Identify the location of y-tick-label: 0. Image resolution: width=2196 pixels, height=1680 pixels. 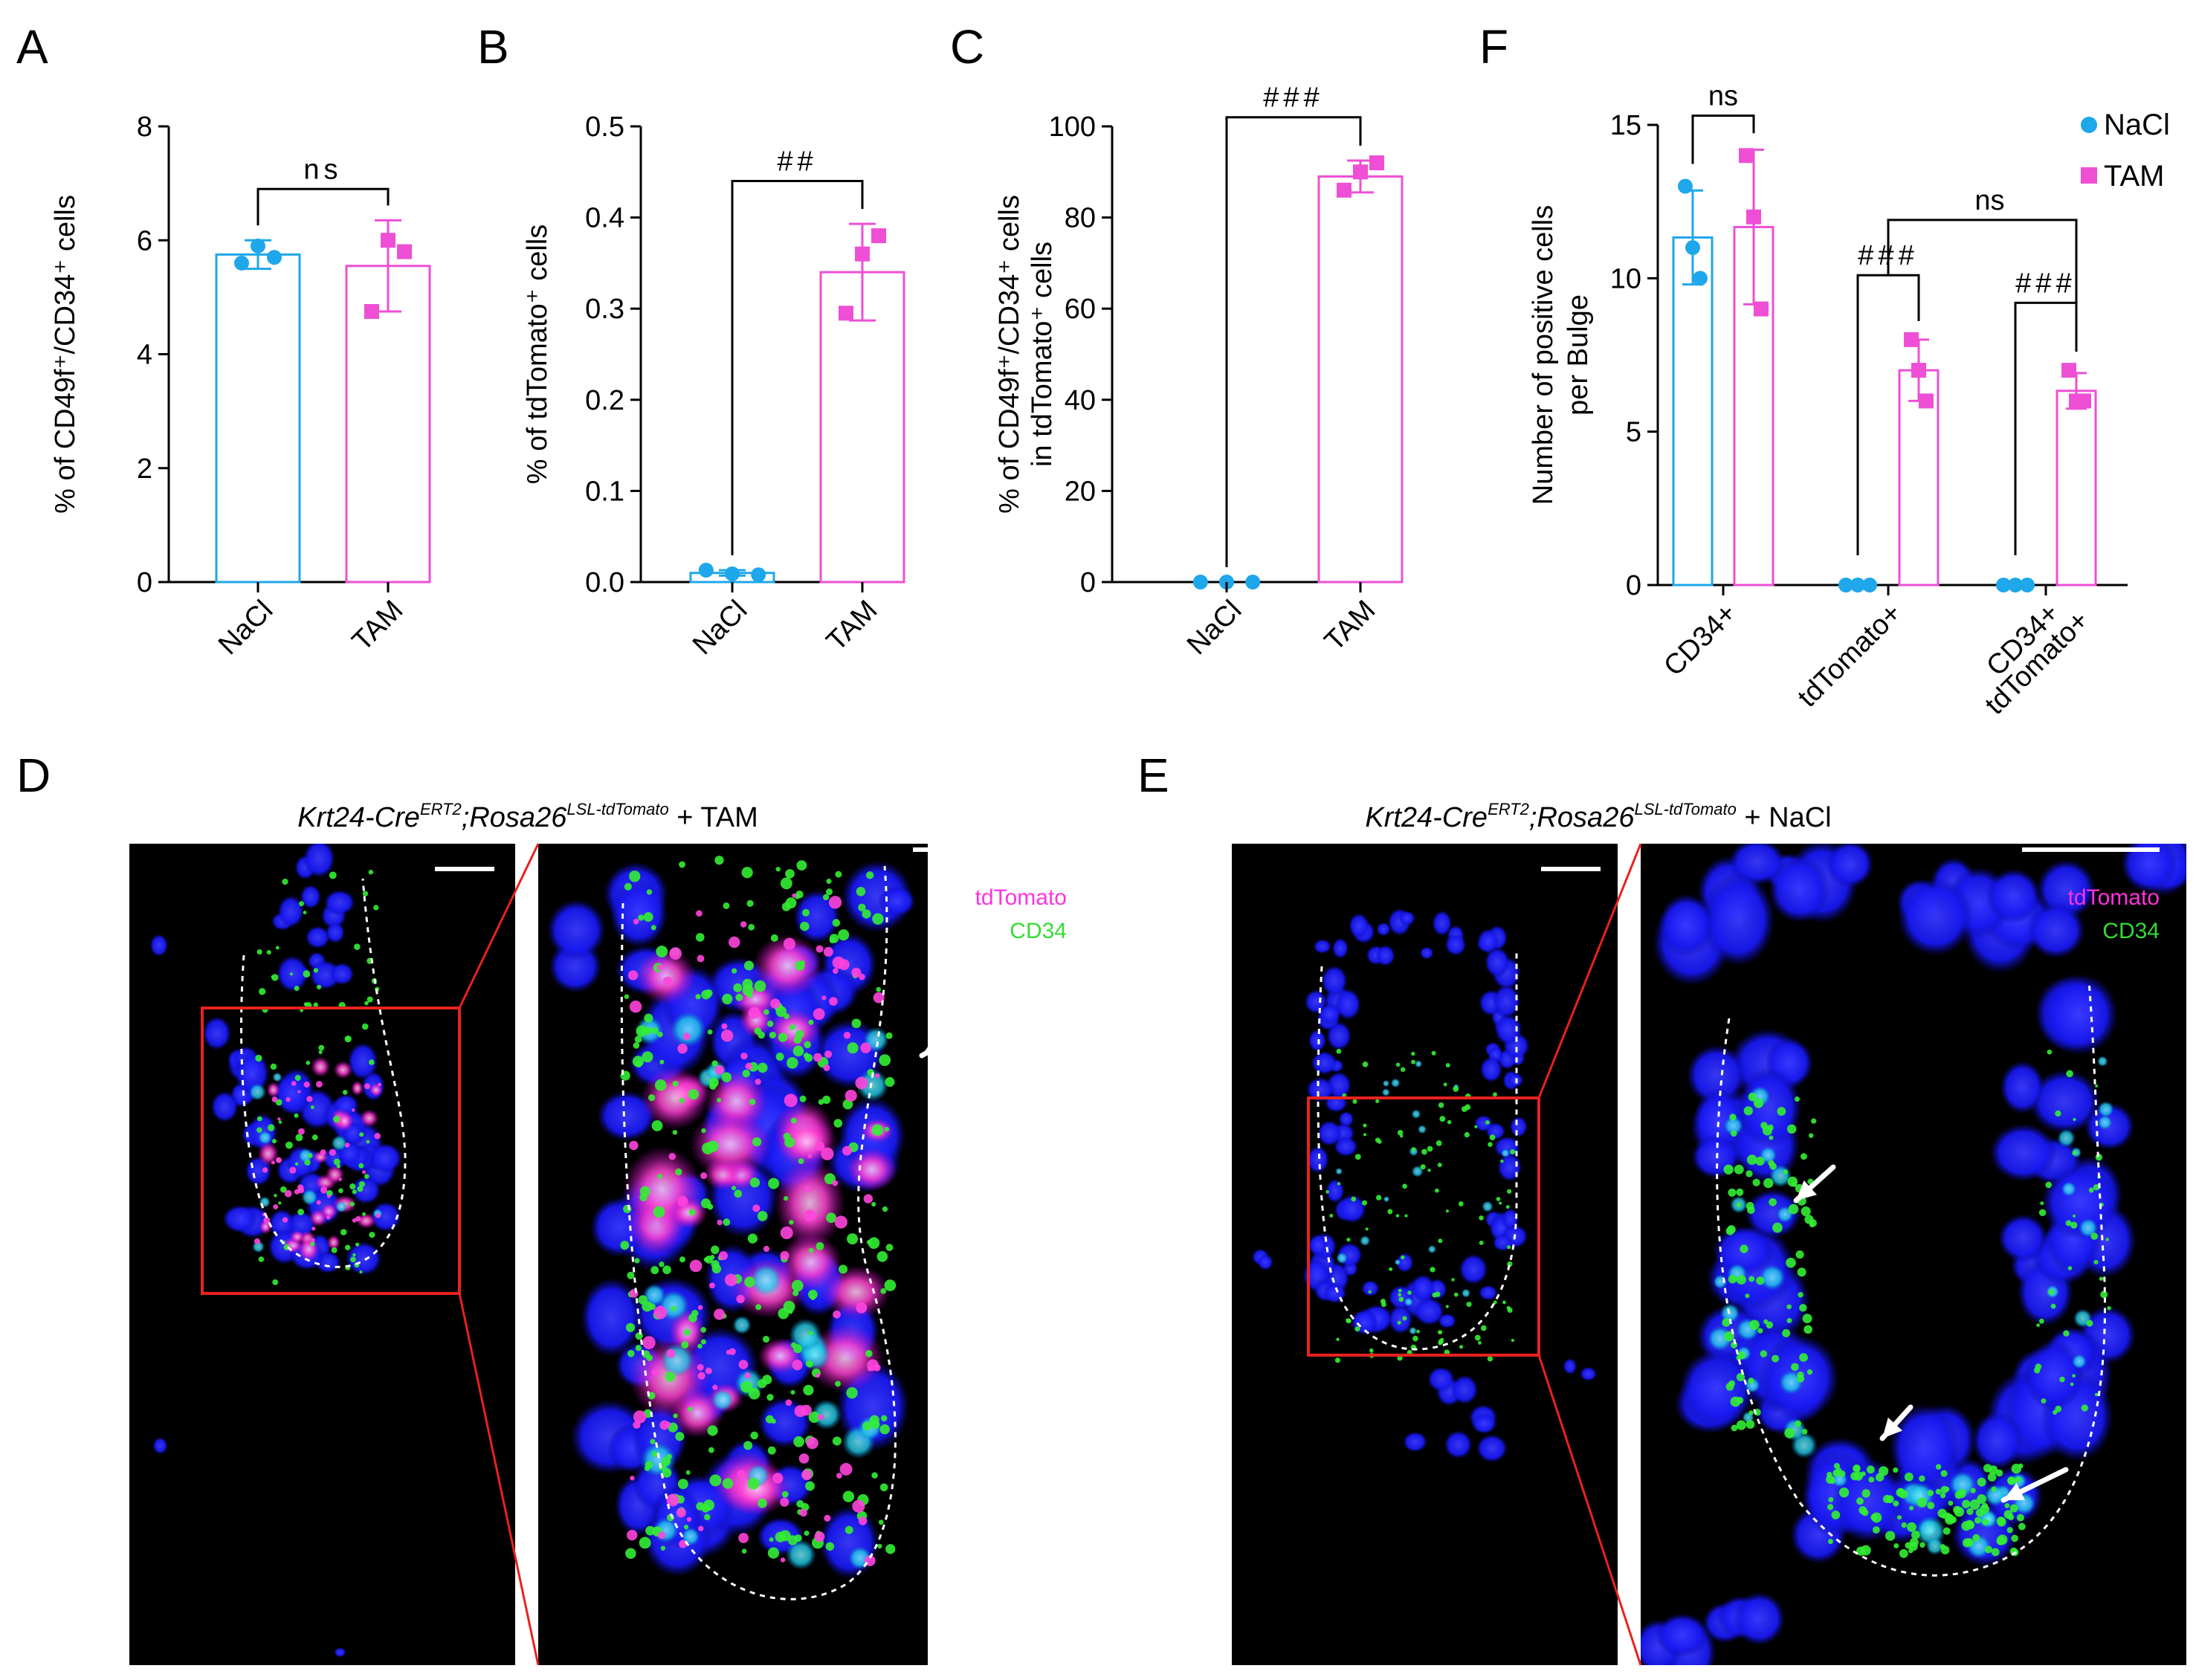
(1633, 586).